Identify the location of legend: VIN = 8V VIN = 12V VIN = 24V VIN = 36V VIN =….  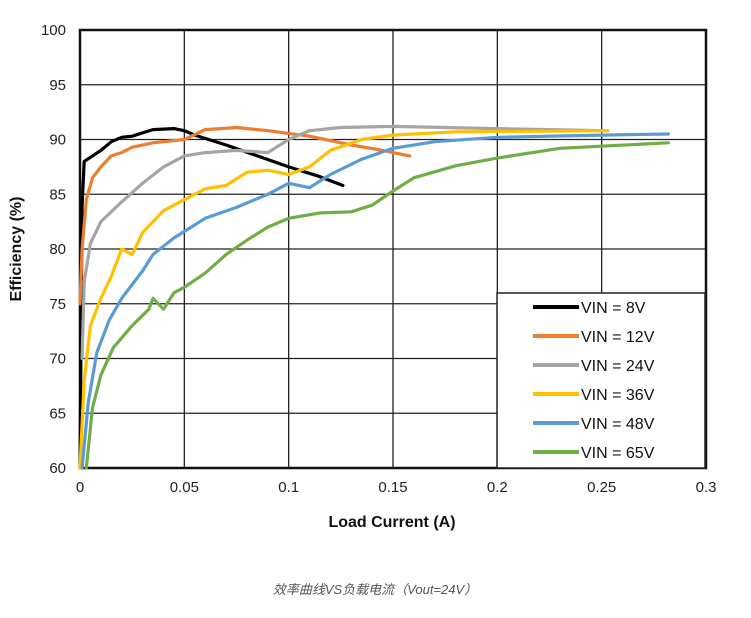
(601, 380).